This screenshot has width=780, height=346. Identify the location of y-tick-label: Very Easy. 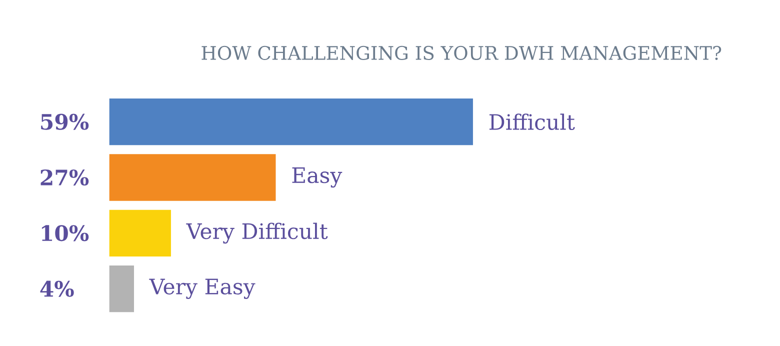
(202, 288).